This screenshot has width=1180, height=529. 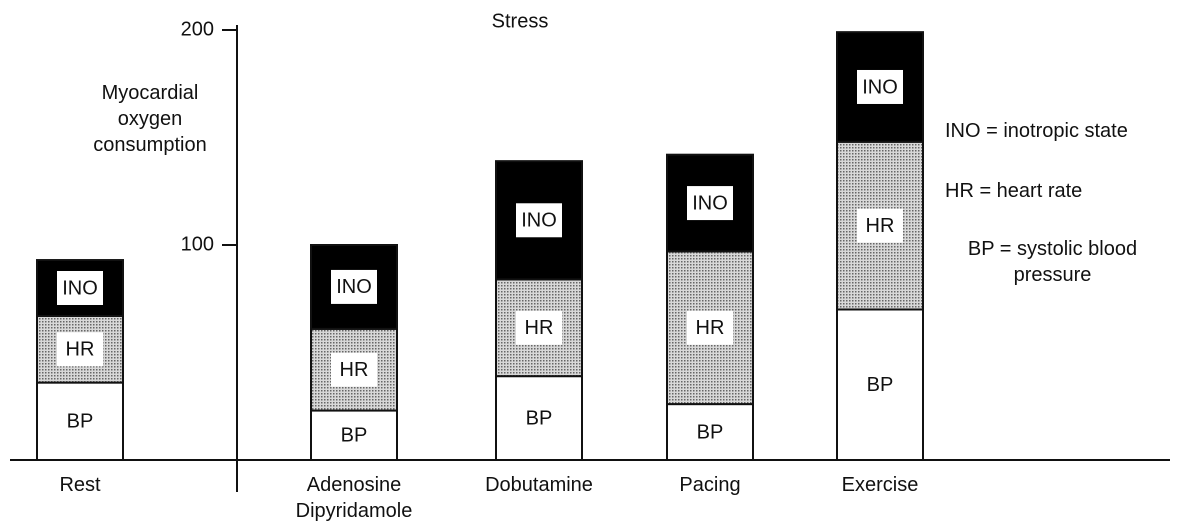 I want to click on legend-entry: INO = inotropic state, so click(x=1036, y=131).